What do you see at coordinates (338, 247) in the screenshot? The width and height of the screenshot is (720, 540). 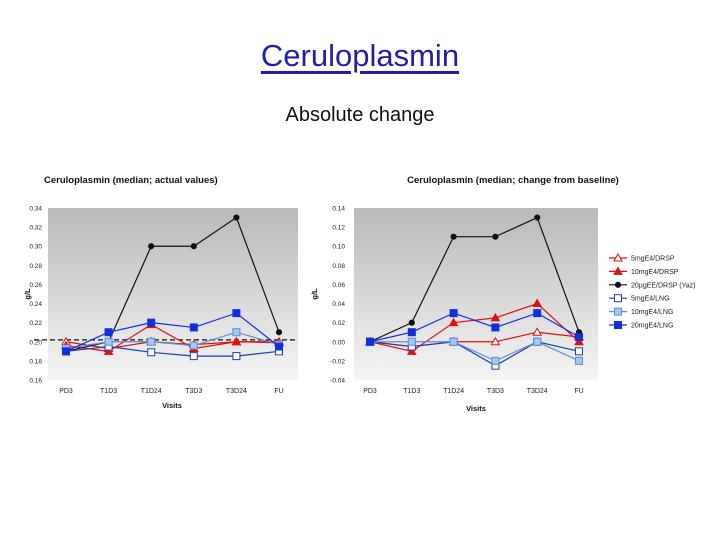 I see `y-tick-label: 0.10` at bounding box center [338, 247].